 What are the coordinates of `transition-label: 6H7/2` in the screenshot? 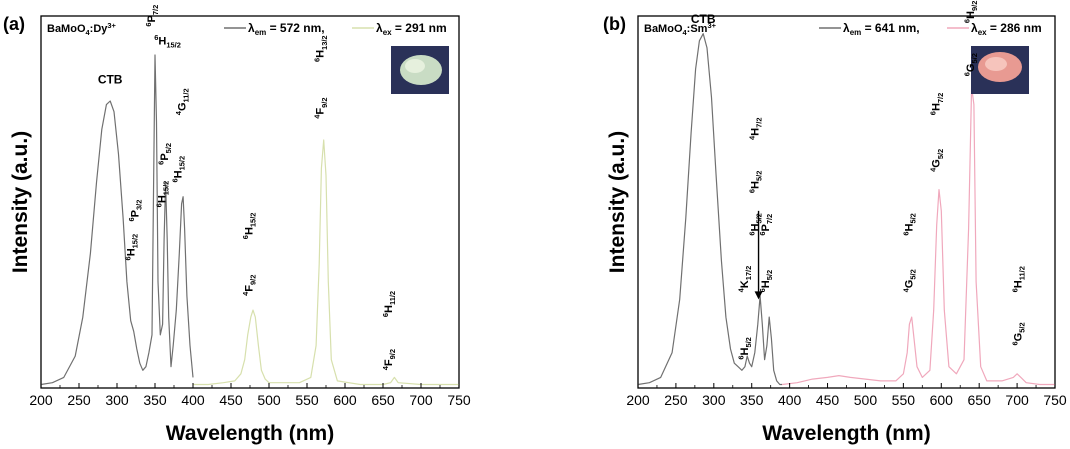 It's located at (937, 104).